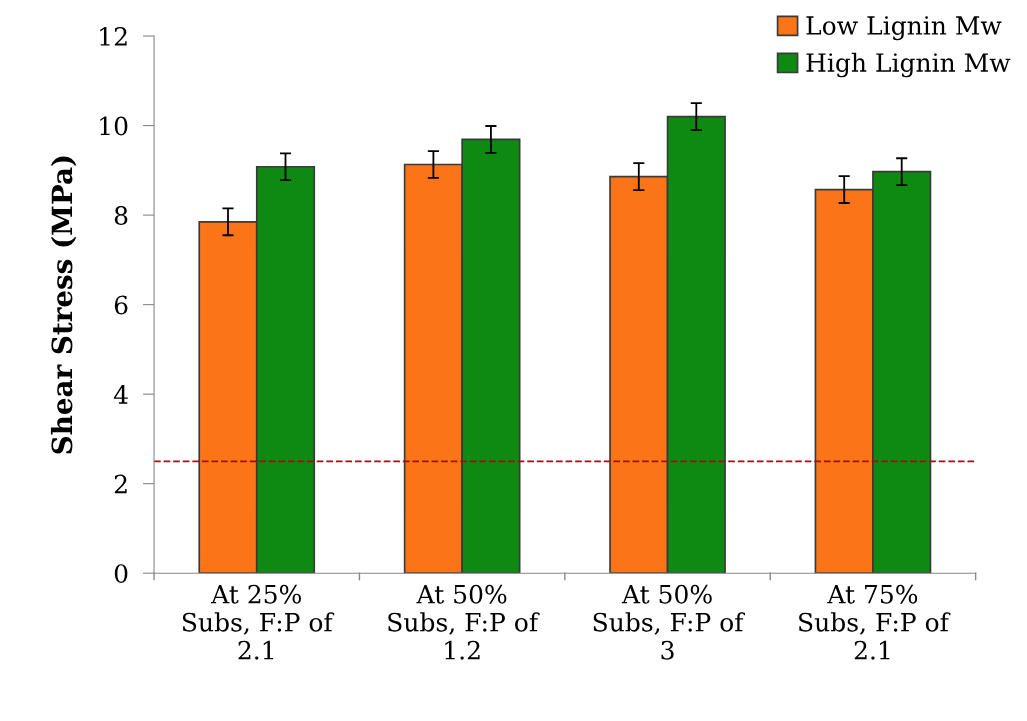  Describe the element at coordinates (875, 622) in the screenshot. I see `x-tick-label: At 75% Subs, F:P of 2.1` at that location.